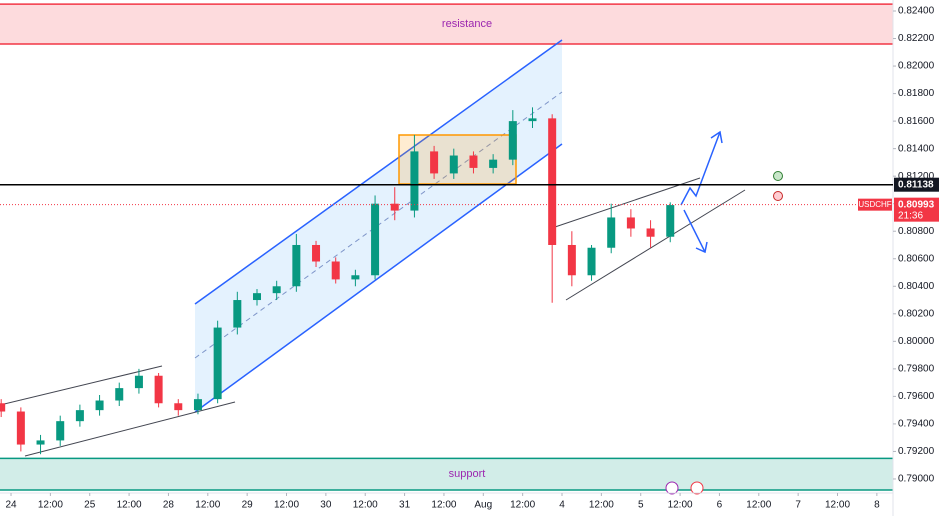  What do you see at coordinates (483, 505) in the screenshot?
I see `x-tick-label: Aug` at bounding box center [483, 505].